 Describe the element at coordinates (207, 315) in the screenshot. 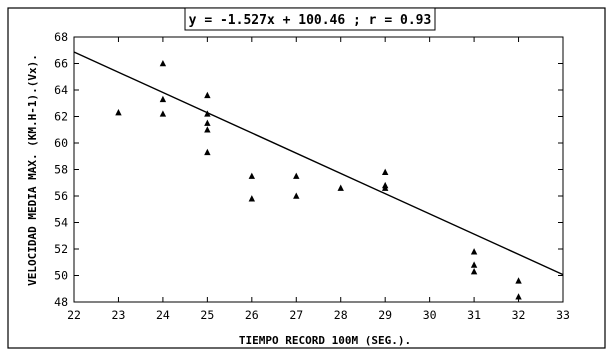

I see `x-tick-label: 25` at that location.